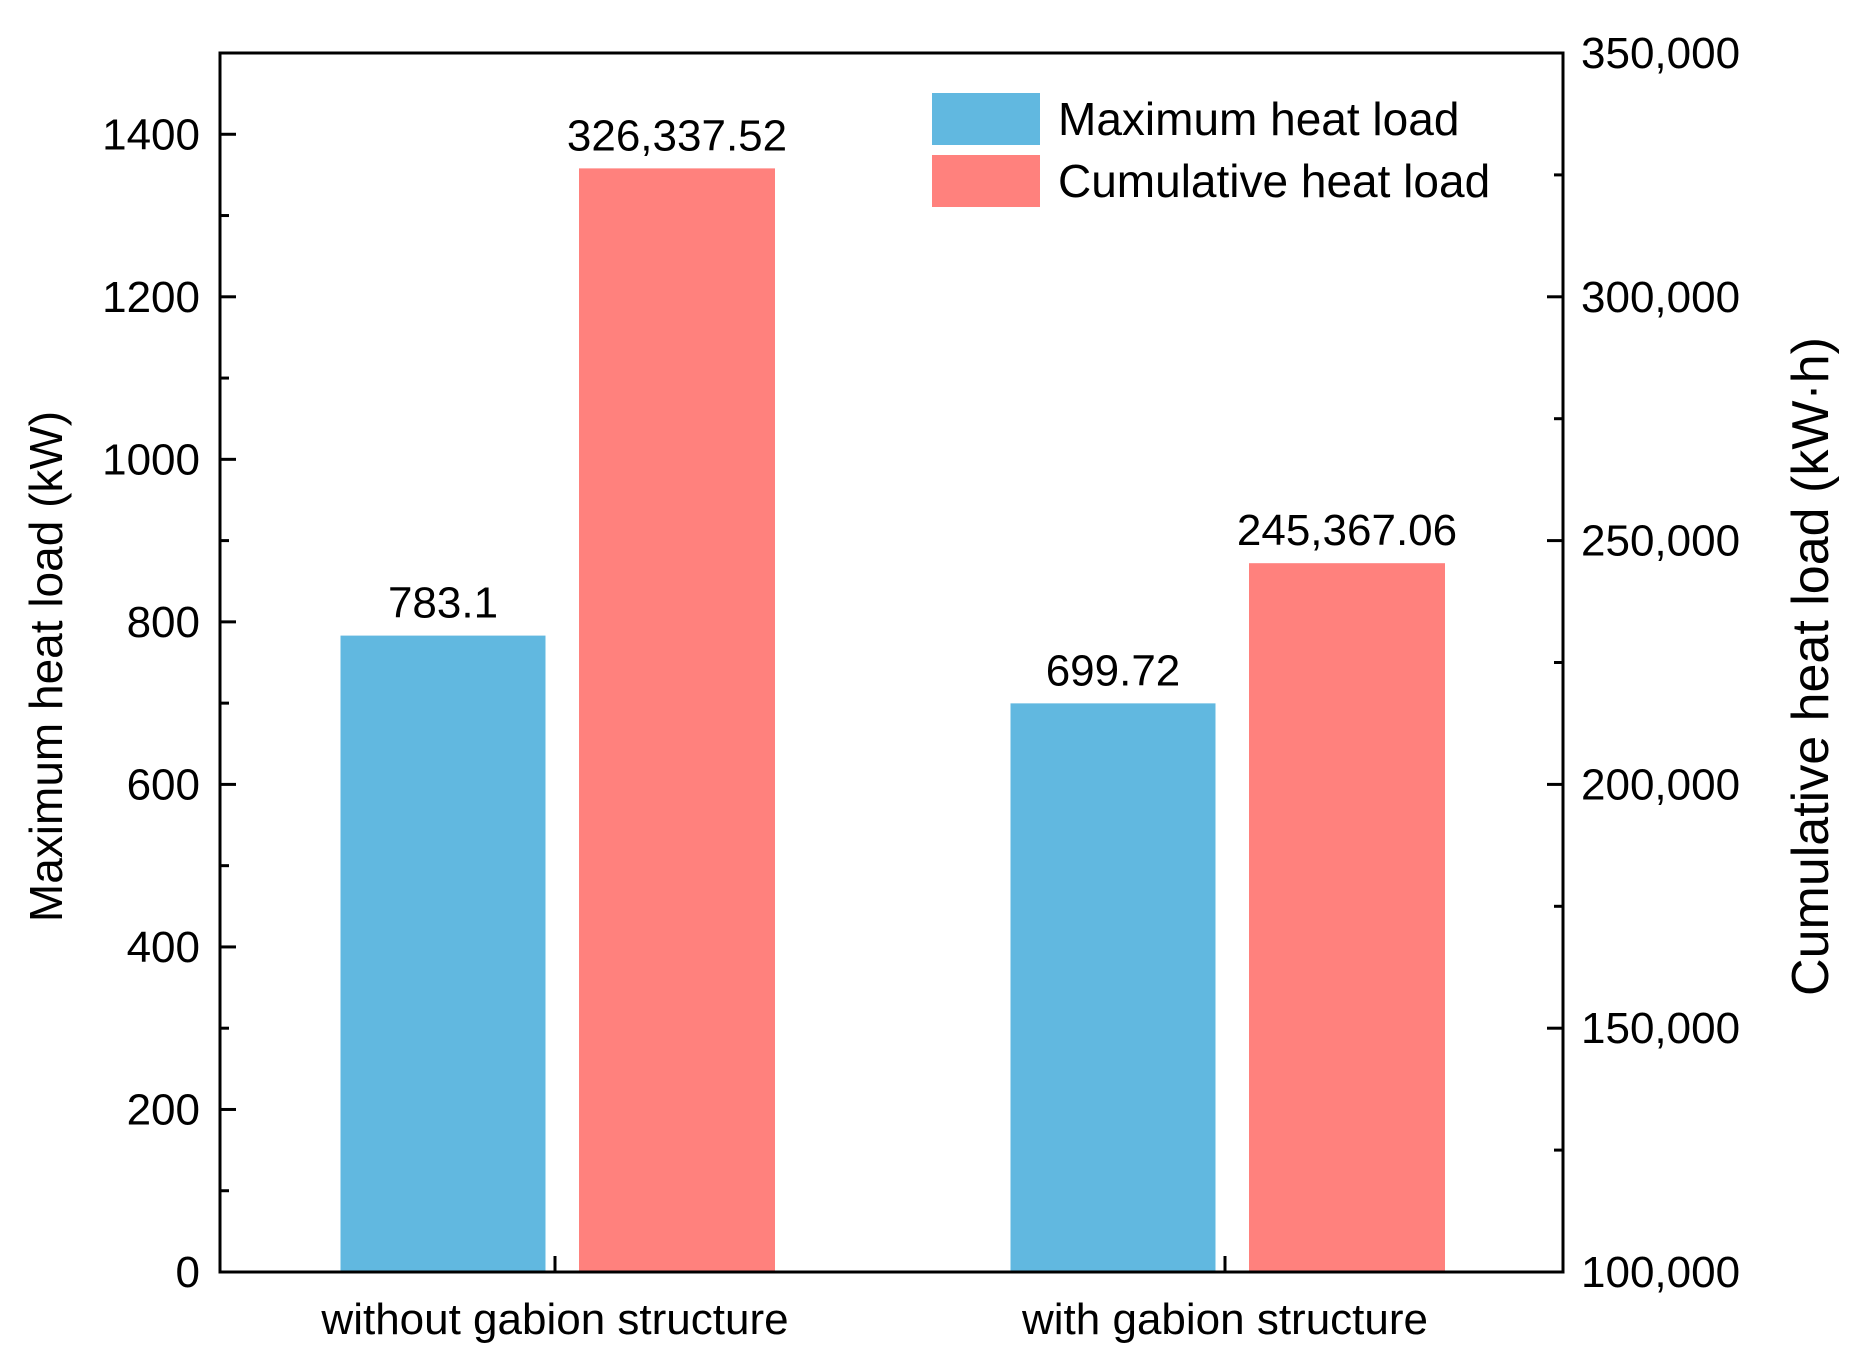 The height and width of the screenshot is (1368, 1862). What do you see at coordinates (46, 666) in the screenshot?
I see `y-axis-left-title: Maximum heat load (kW)` at bounding box center [46, 666].